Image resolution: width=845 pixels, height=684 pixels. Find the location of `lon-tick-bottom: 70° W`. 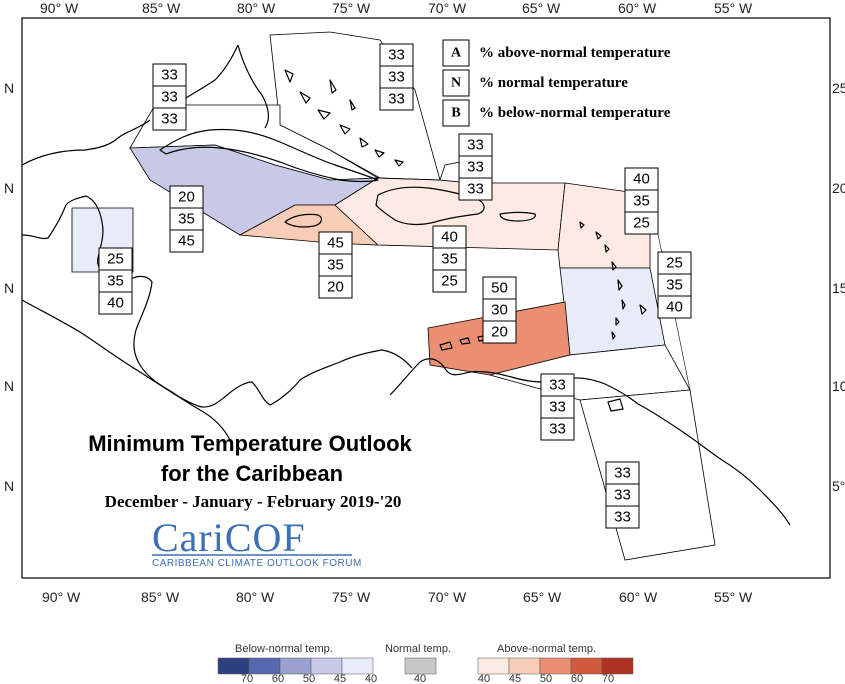

lon-tick-bottom: 70° W is located at coordinates (447, 597).